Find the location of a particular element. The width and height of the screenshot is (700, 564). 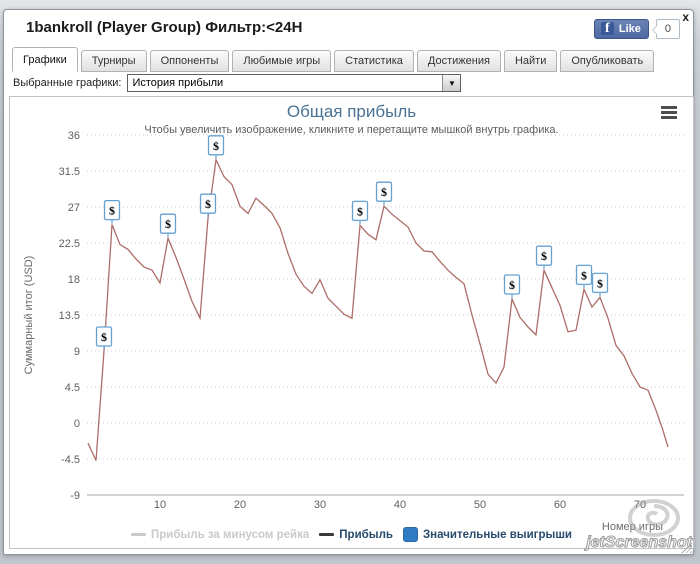

y-tick-label: 9 is located at coordinates (77, 352).